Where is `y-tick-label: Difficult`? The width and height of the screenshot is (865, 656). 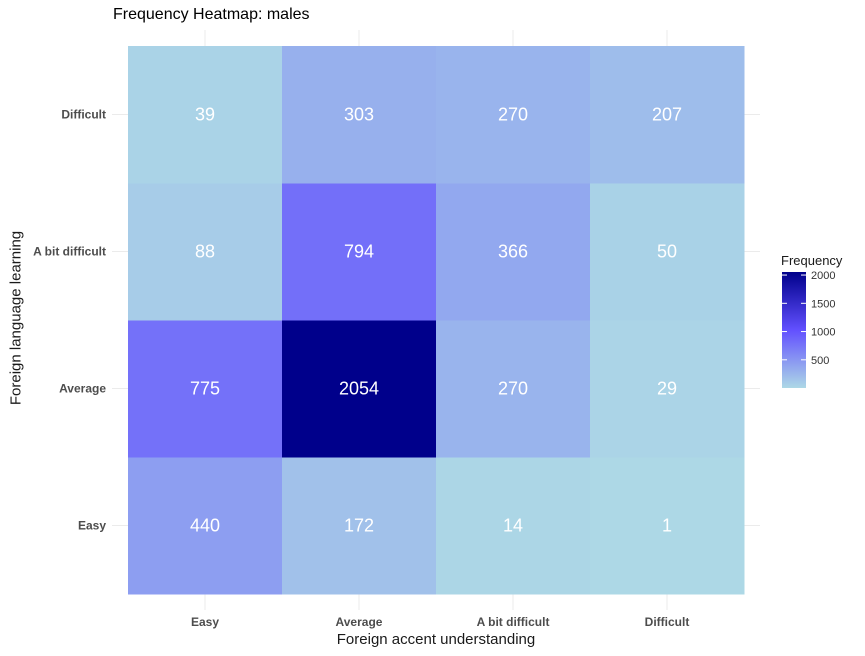
y-tick-label: Difficult is located at coordinates (83, 115).